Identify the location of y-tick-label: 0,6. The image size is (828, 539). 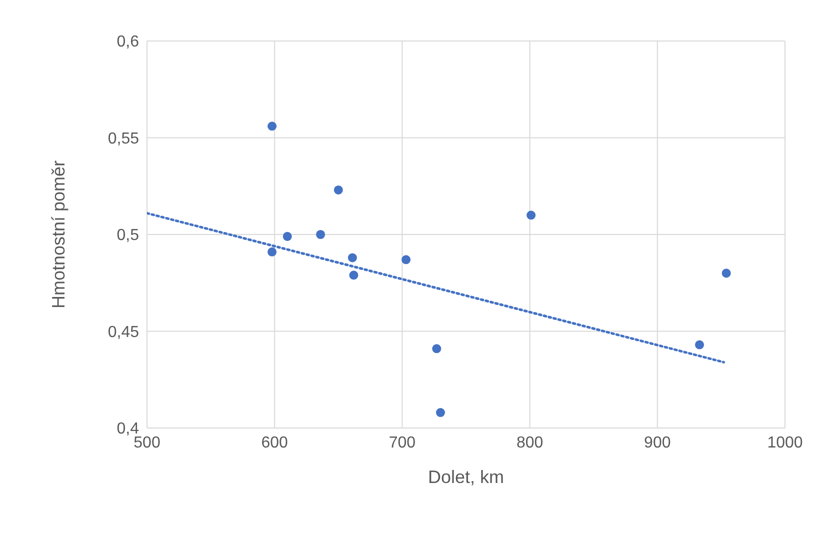
(128, 42).